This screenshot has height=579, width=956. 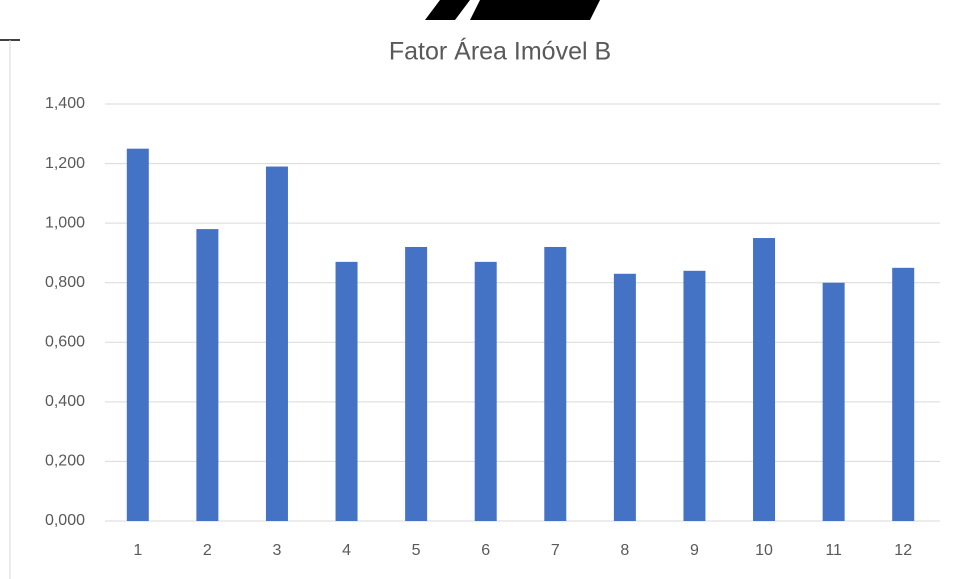 What do you see at coordinates (65, 222) in the screenshot?
I see `y-tick-label: 1,000` at bounding box center [65, 222].